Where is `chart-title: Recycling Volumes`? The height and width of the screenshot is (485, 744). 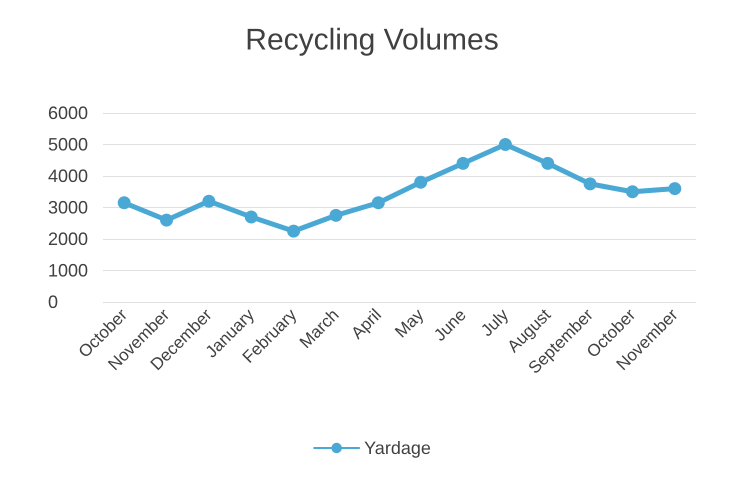 chart-title: Recycling Volumes is located at coordinates (372, 40).